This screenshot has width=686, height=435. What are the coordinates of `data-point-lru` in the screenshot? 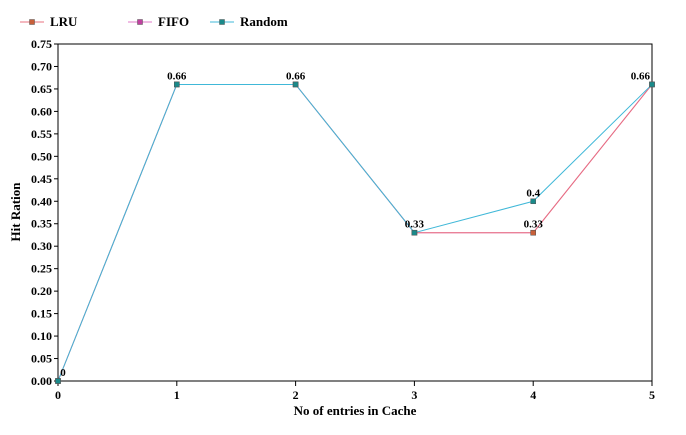 It's located at (533, 232).